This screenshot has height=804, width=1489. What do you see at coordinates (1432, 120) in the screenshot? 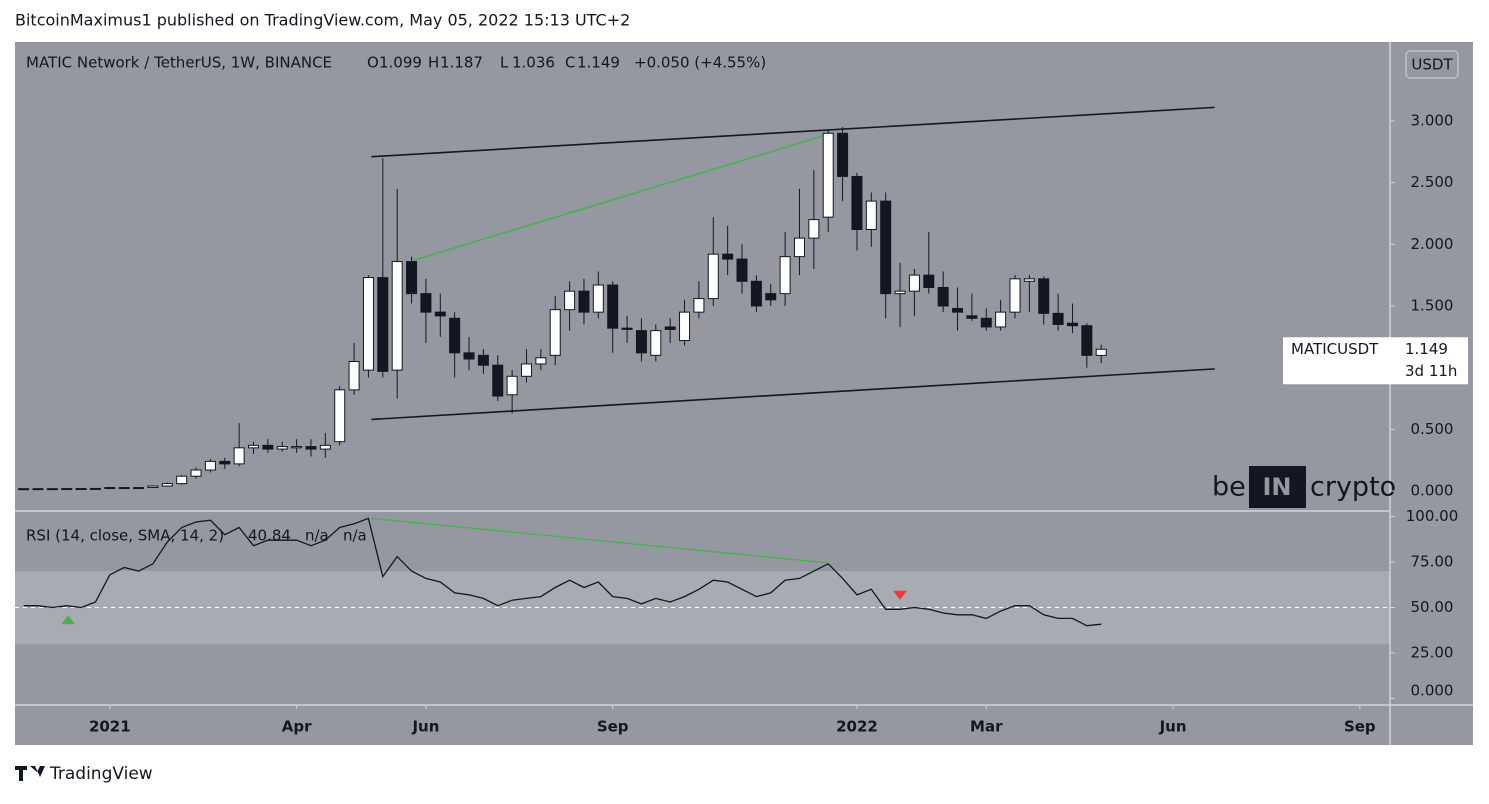
I see `y-tick-label: 3.000` at bounding box center [1432, 120].